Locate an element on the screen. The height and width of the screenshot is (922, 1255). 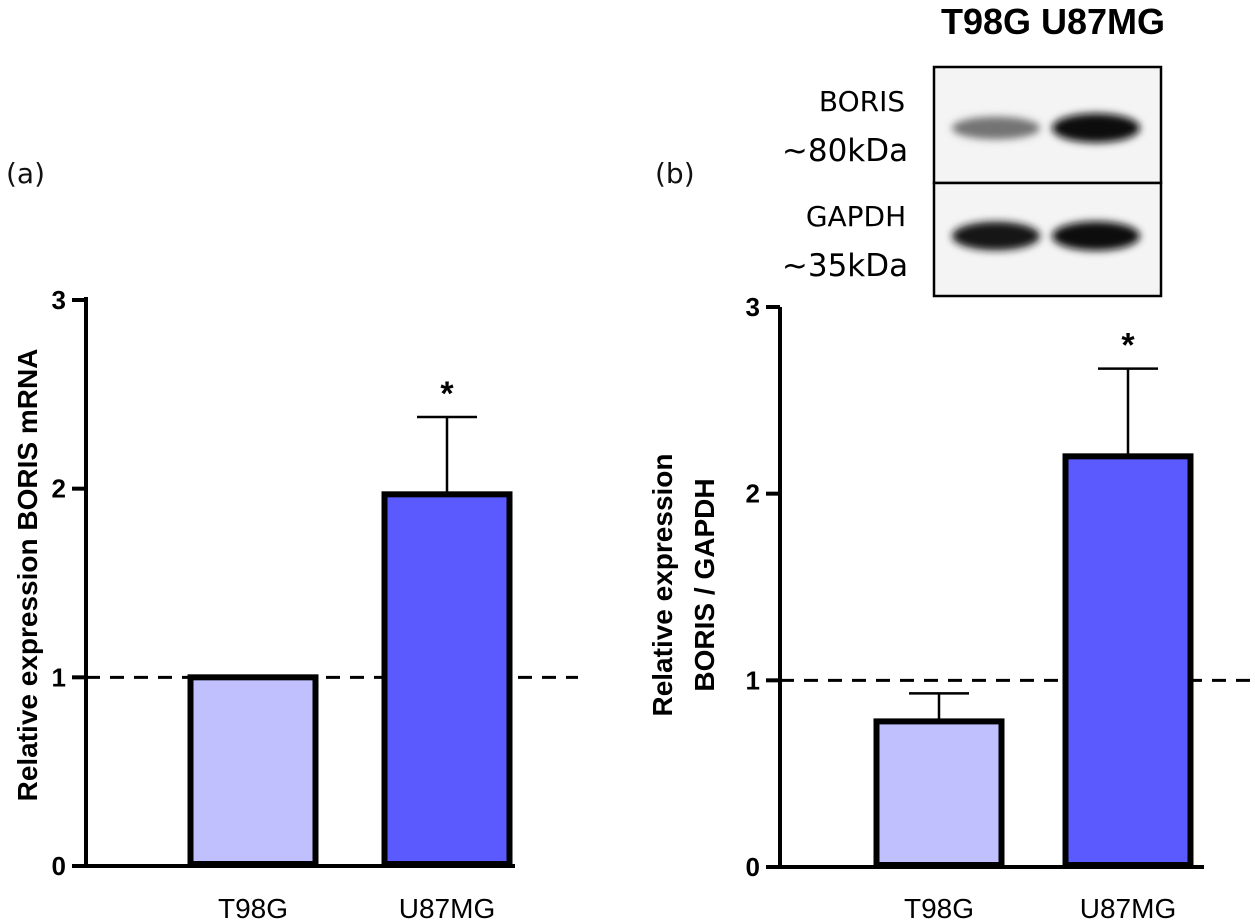
blot-protein-boris: BORIS is located at coordinates (862, 101).